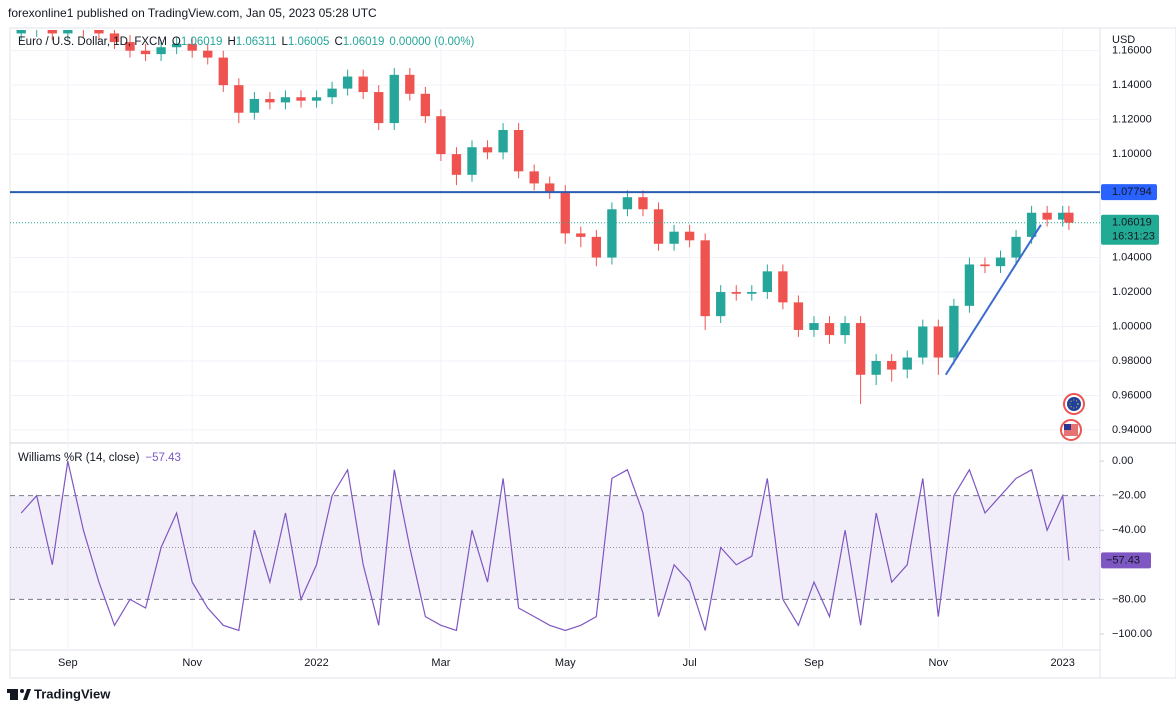  What do you see at coordinates (1122, 461) in the screenshot?
I see `y-tick-label: 0.00` at bounding box center [1122, 461].